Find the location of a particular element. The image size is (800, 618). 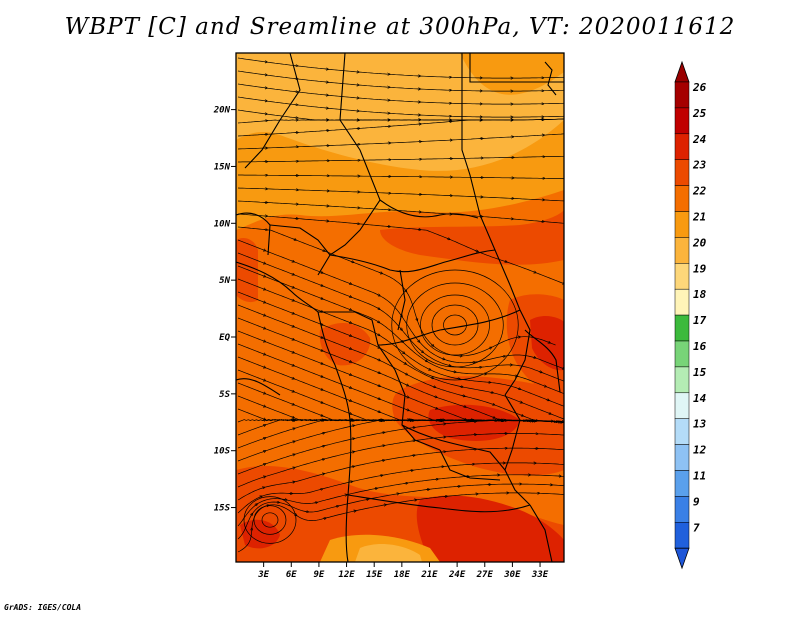

colorbar-label: 21 is located at coordinates (699, 217).